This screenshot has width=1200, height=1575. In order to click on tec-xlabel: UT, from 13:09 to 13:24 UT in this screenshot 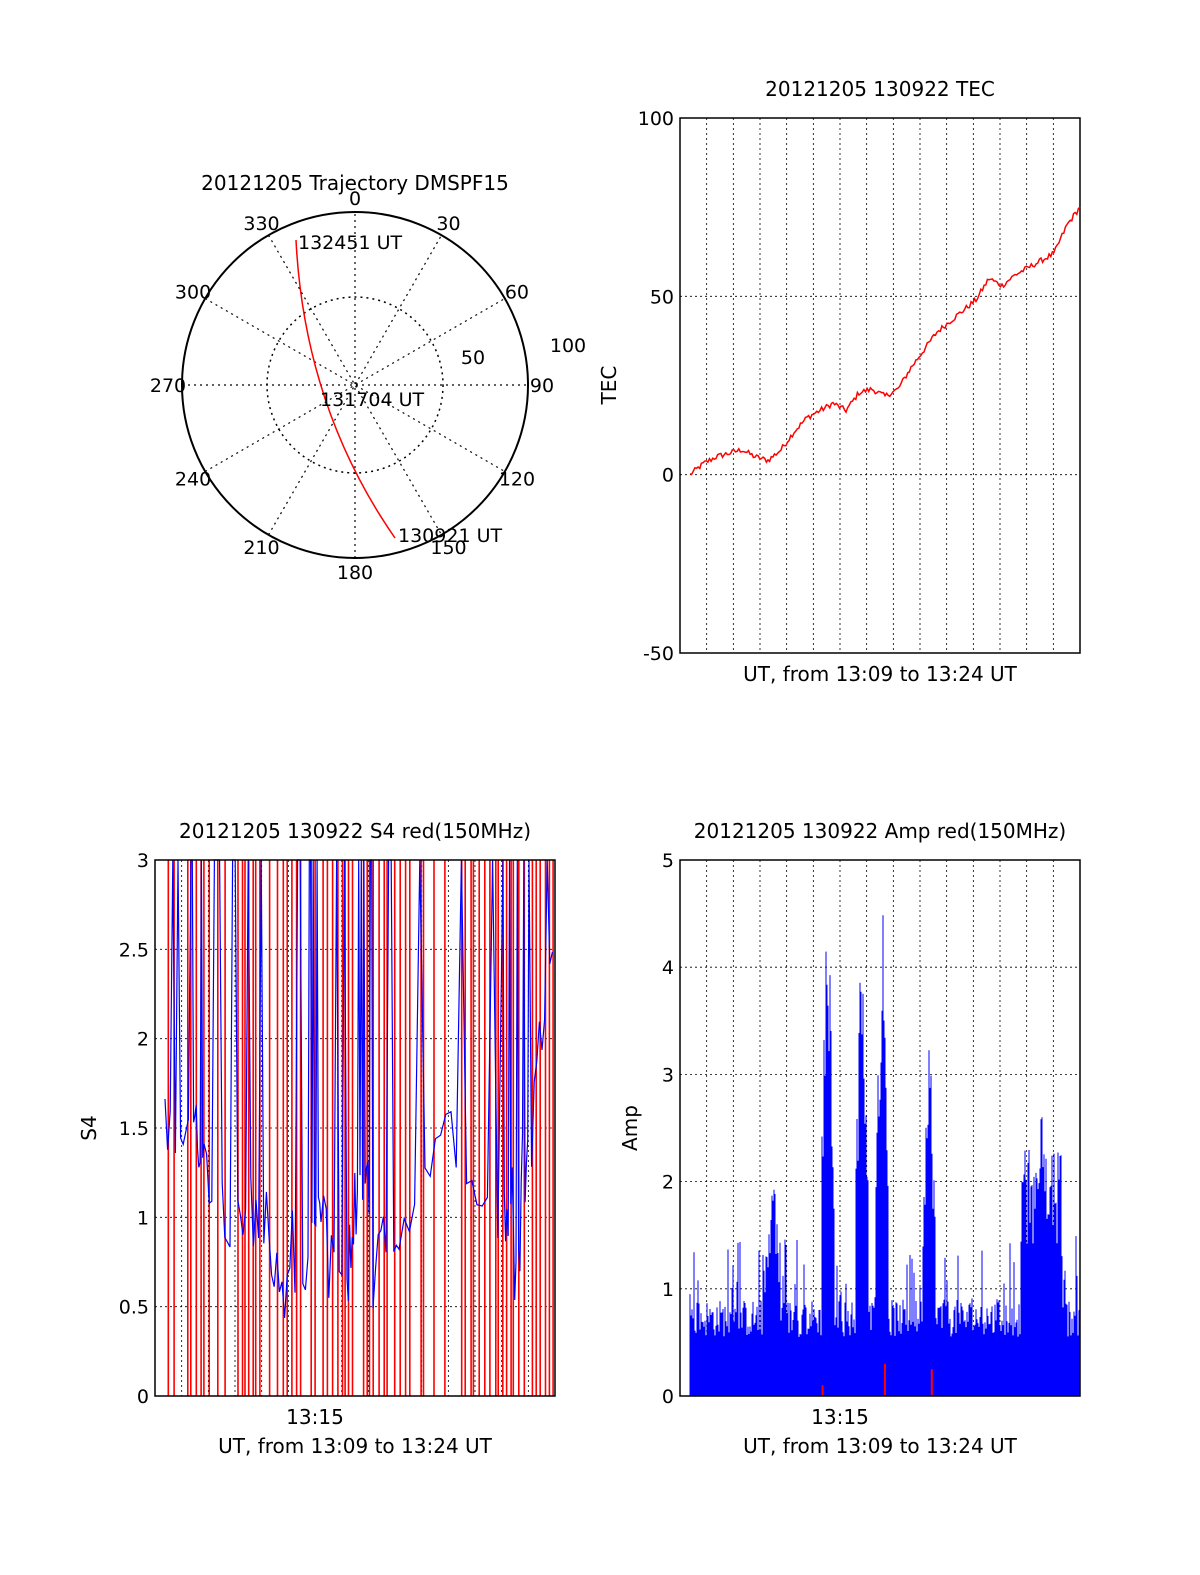, I will do `click(880, 674)`.